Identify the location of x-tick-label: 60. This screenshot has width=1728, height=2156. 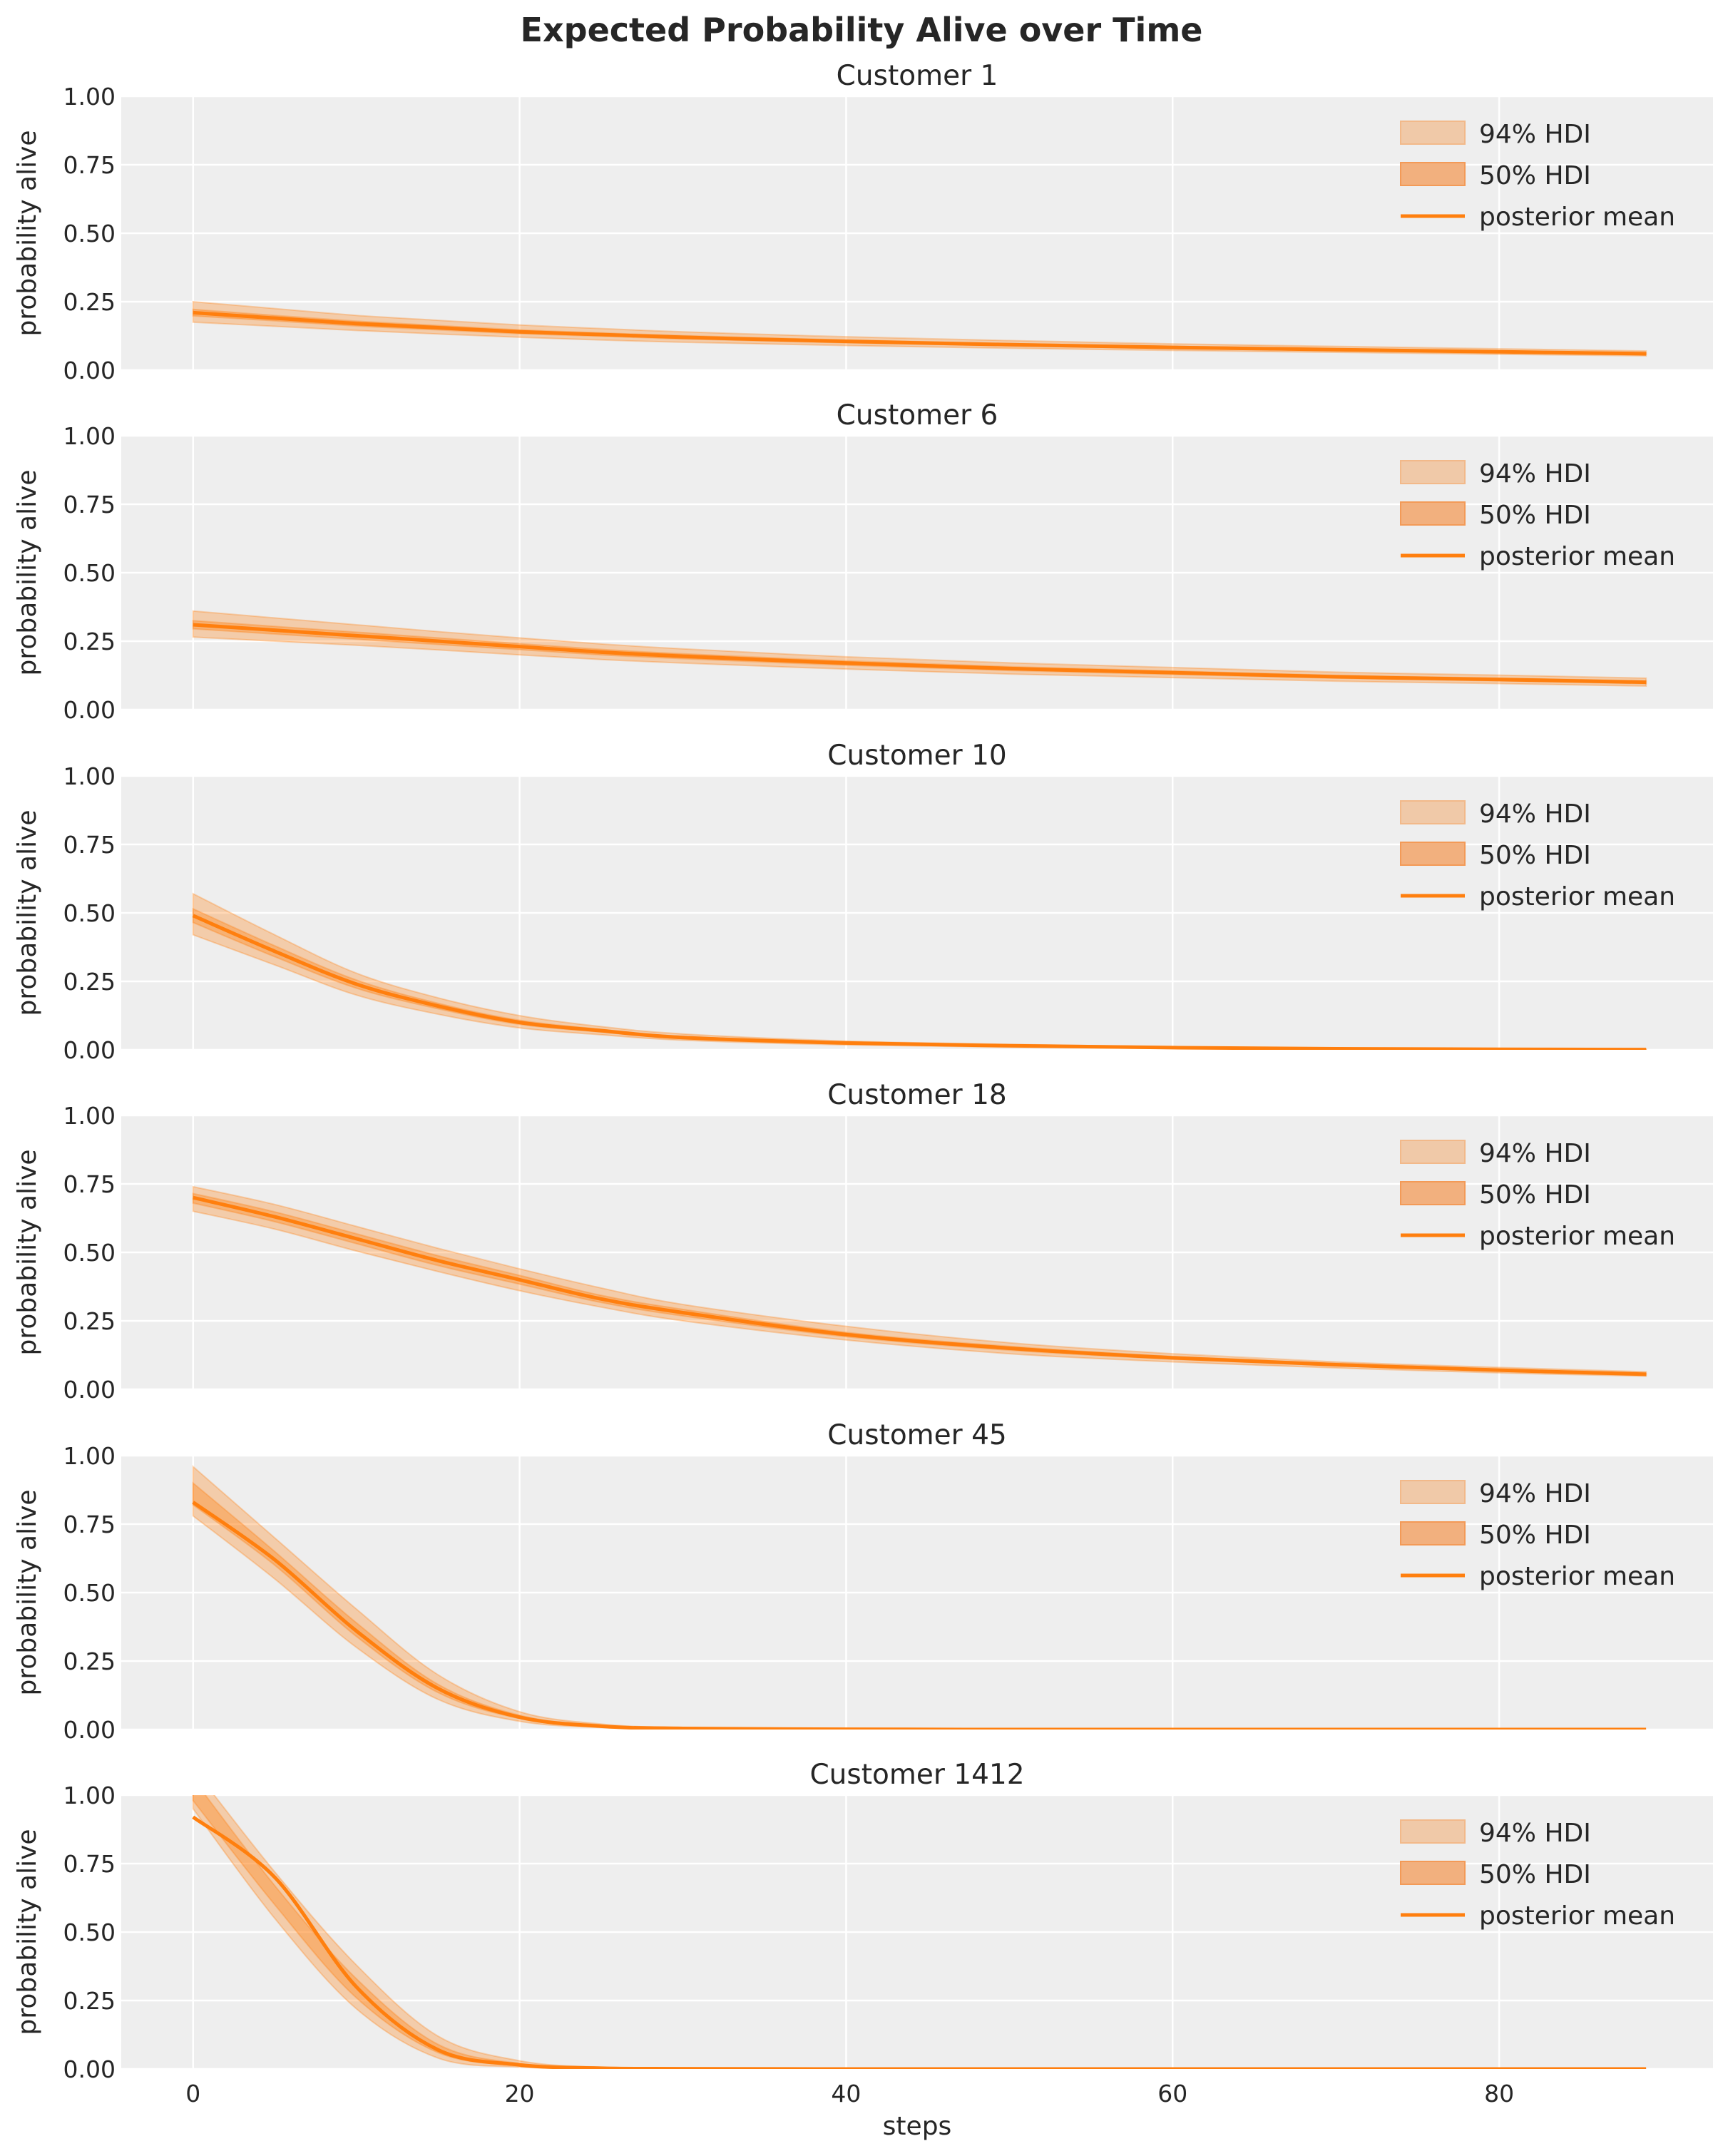
(1172, 2094).